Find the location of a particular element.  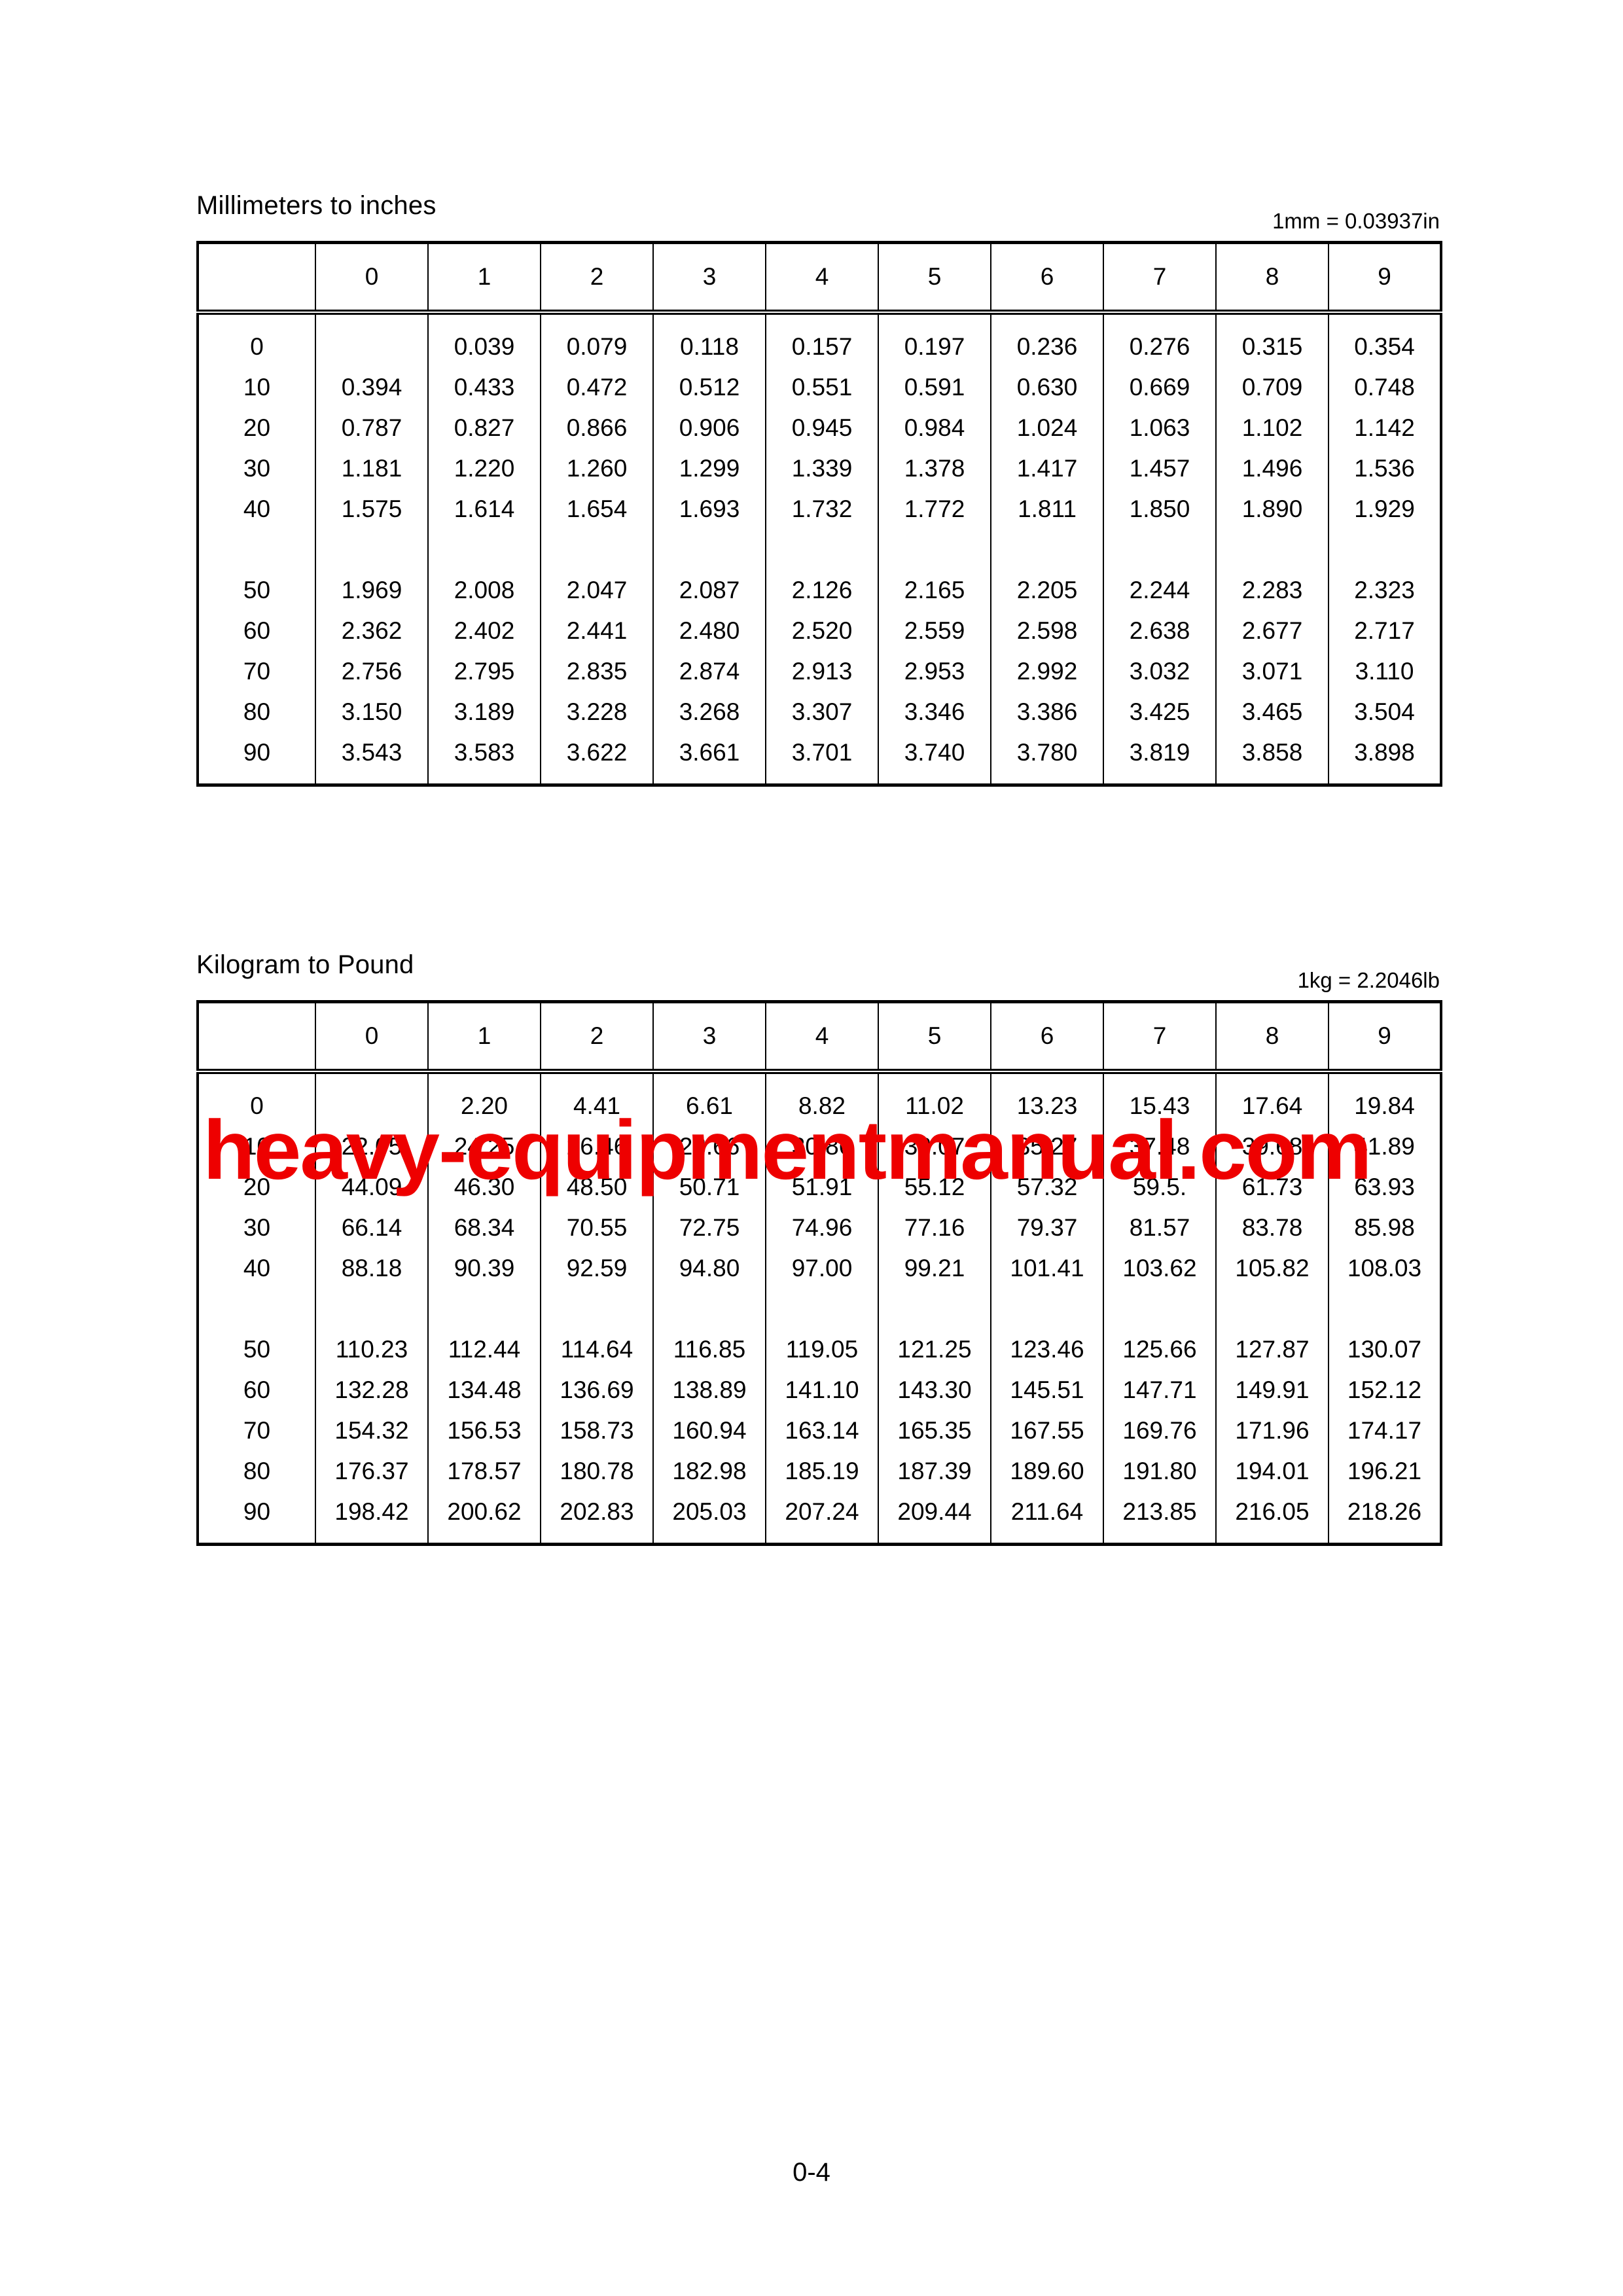

data-cell: 154.32 is located at coordinates (372, 1430).